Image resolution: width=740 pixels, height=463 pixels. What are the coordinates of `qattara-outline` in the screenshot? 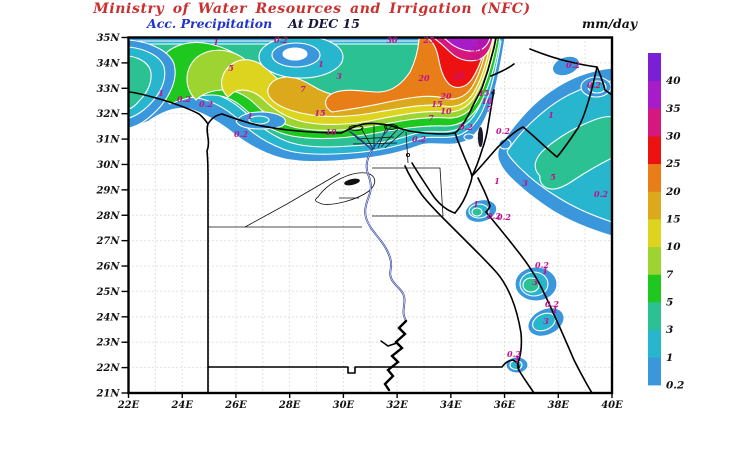 It's located at (345, 188).